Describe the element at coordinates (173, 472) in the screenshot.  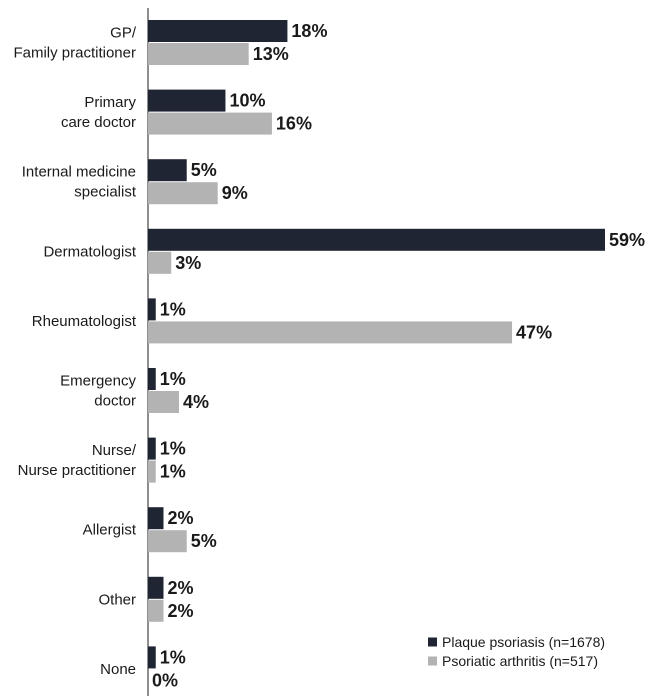
I see `value-label-psoriatic-arthritis: 1%` at that location.